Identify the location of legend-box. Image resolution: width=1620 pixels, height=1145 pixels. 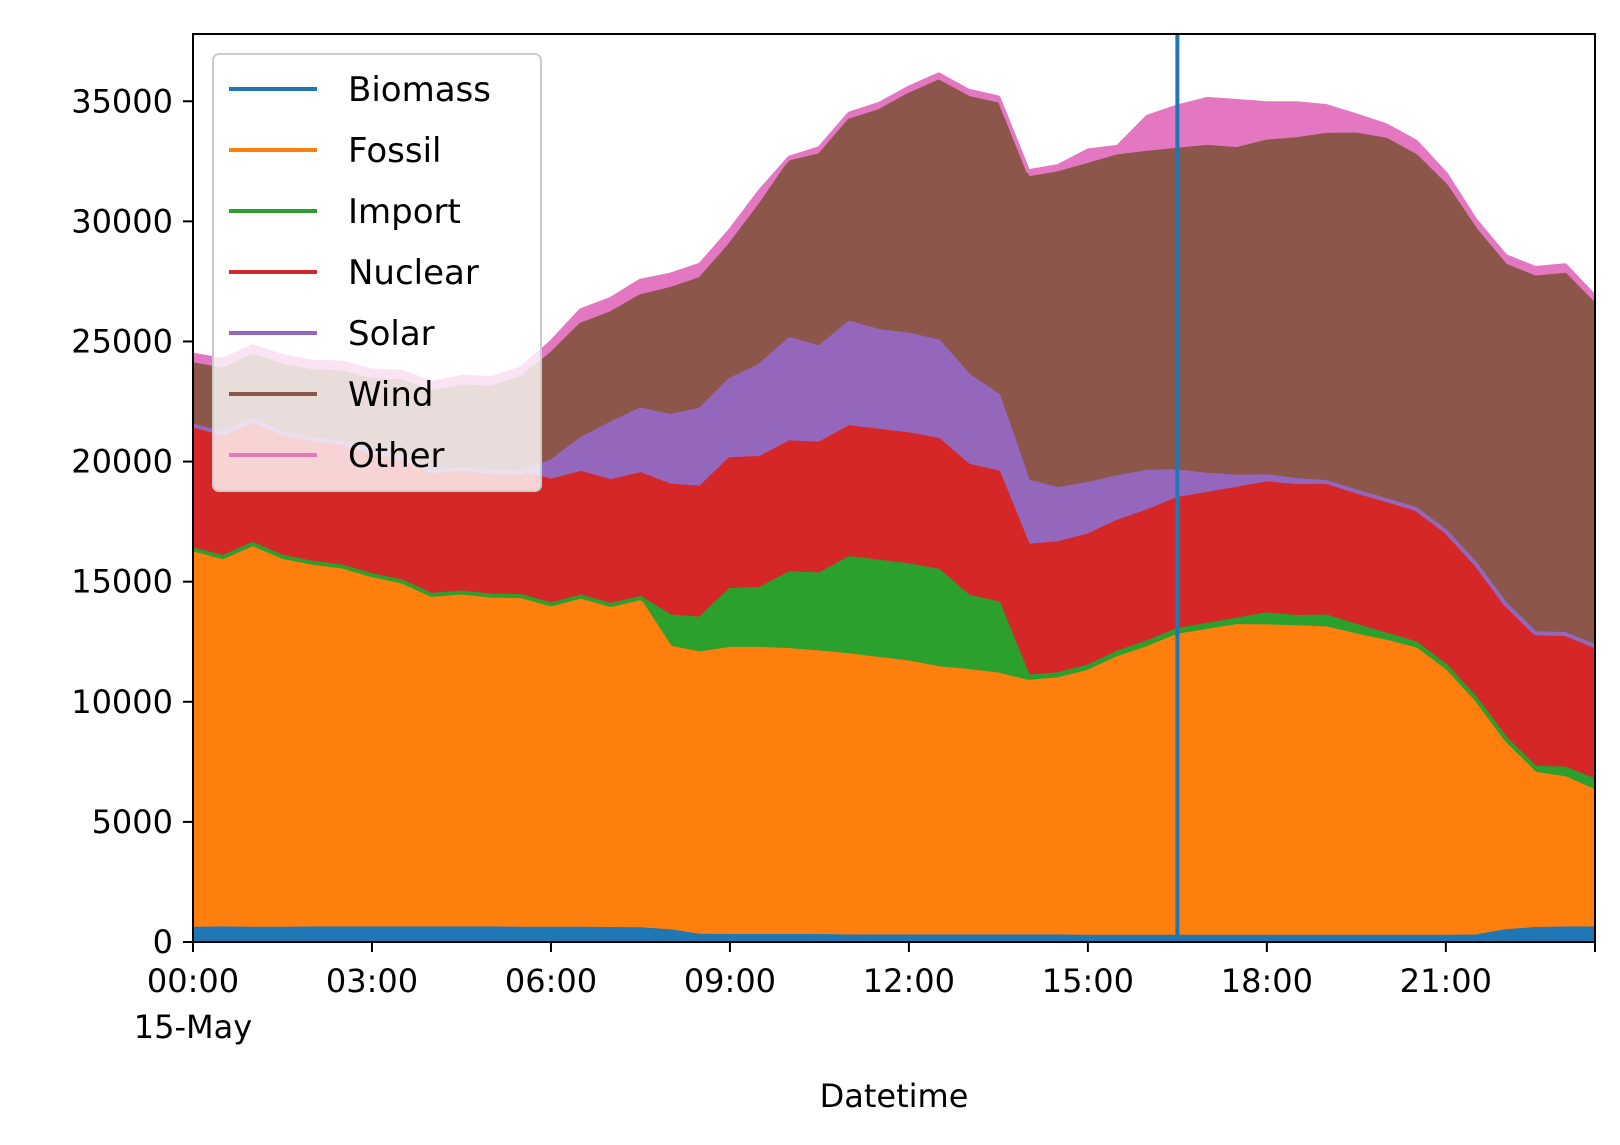
(377, 272).